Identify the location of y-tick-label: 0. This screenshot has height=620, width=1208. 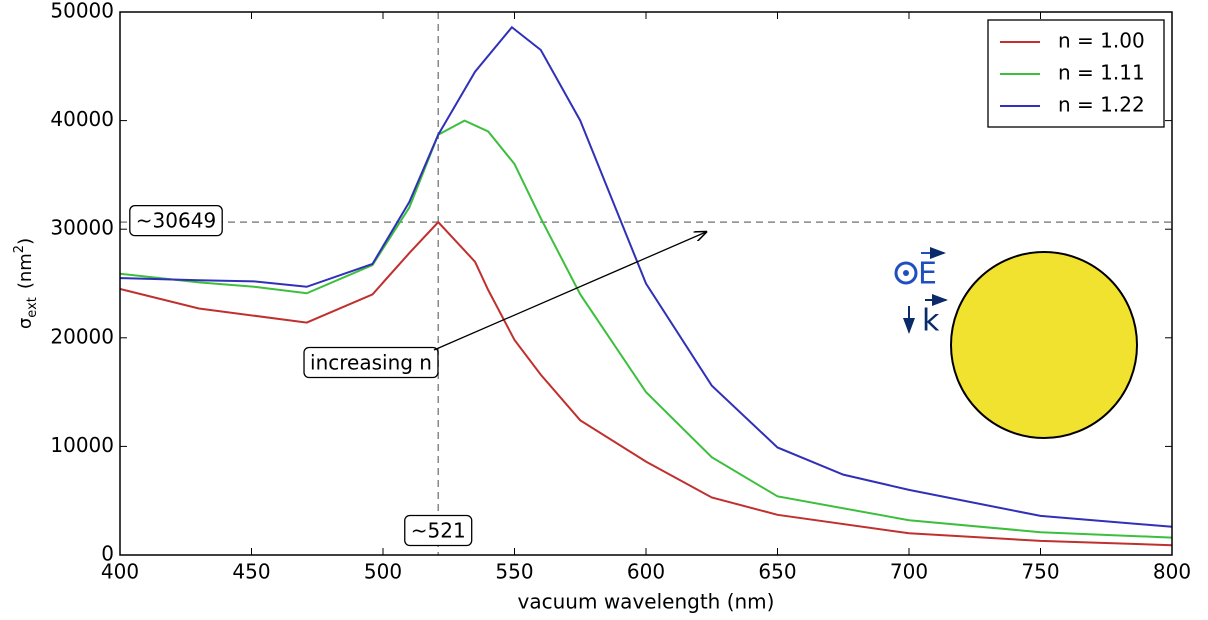
(107, 554).